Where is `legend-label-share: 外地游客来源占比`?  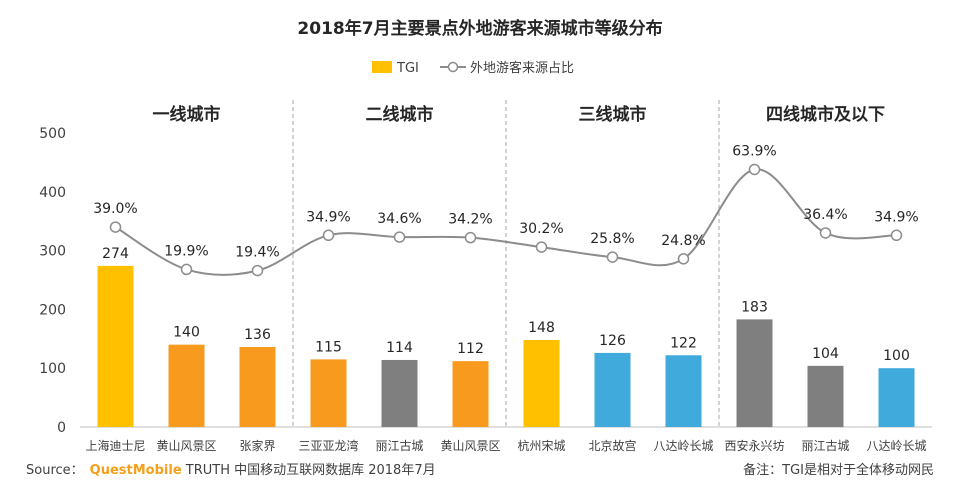
legend-label-share: 外地游客来源占比 is located at coordinates (522, 68).